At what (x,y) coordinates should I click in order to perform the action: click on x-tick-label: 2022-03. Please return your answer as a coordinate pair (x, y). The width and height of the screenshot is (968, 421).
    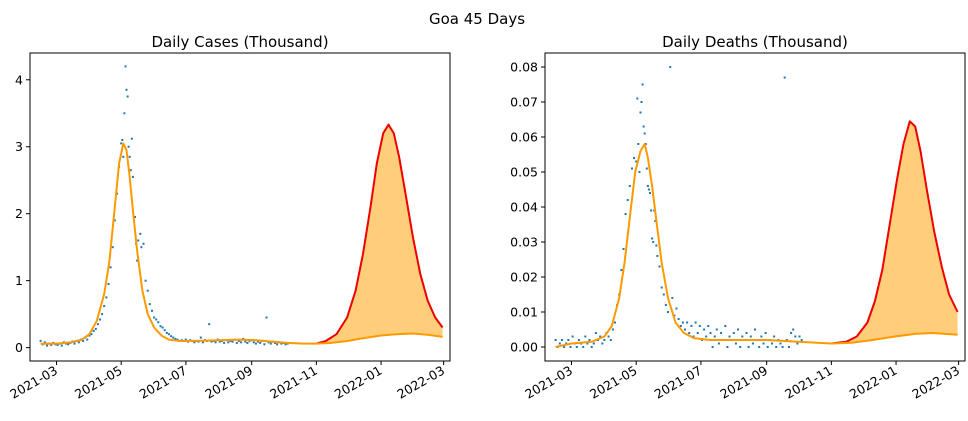
    Looking at the image, I should click on (935, 382).